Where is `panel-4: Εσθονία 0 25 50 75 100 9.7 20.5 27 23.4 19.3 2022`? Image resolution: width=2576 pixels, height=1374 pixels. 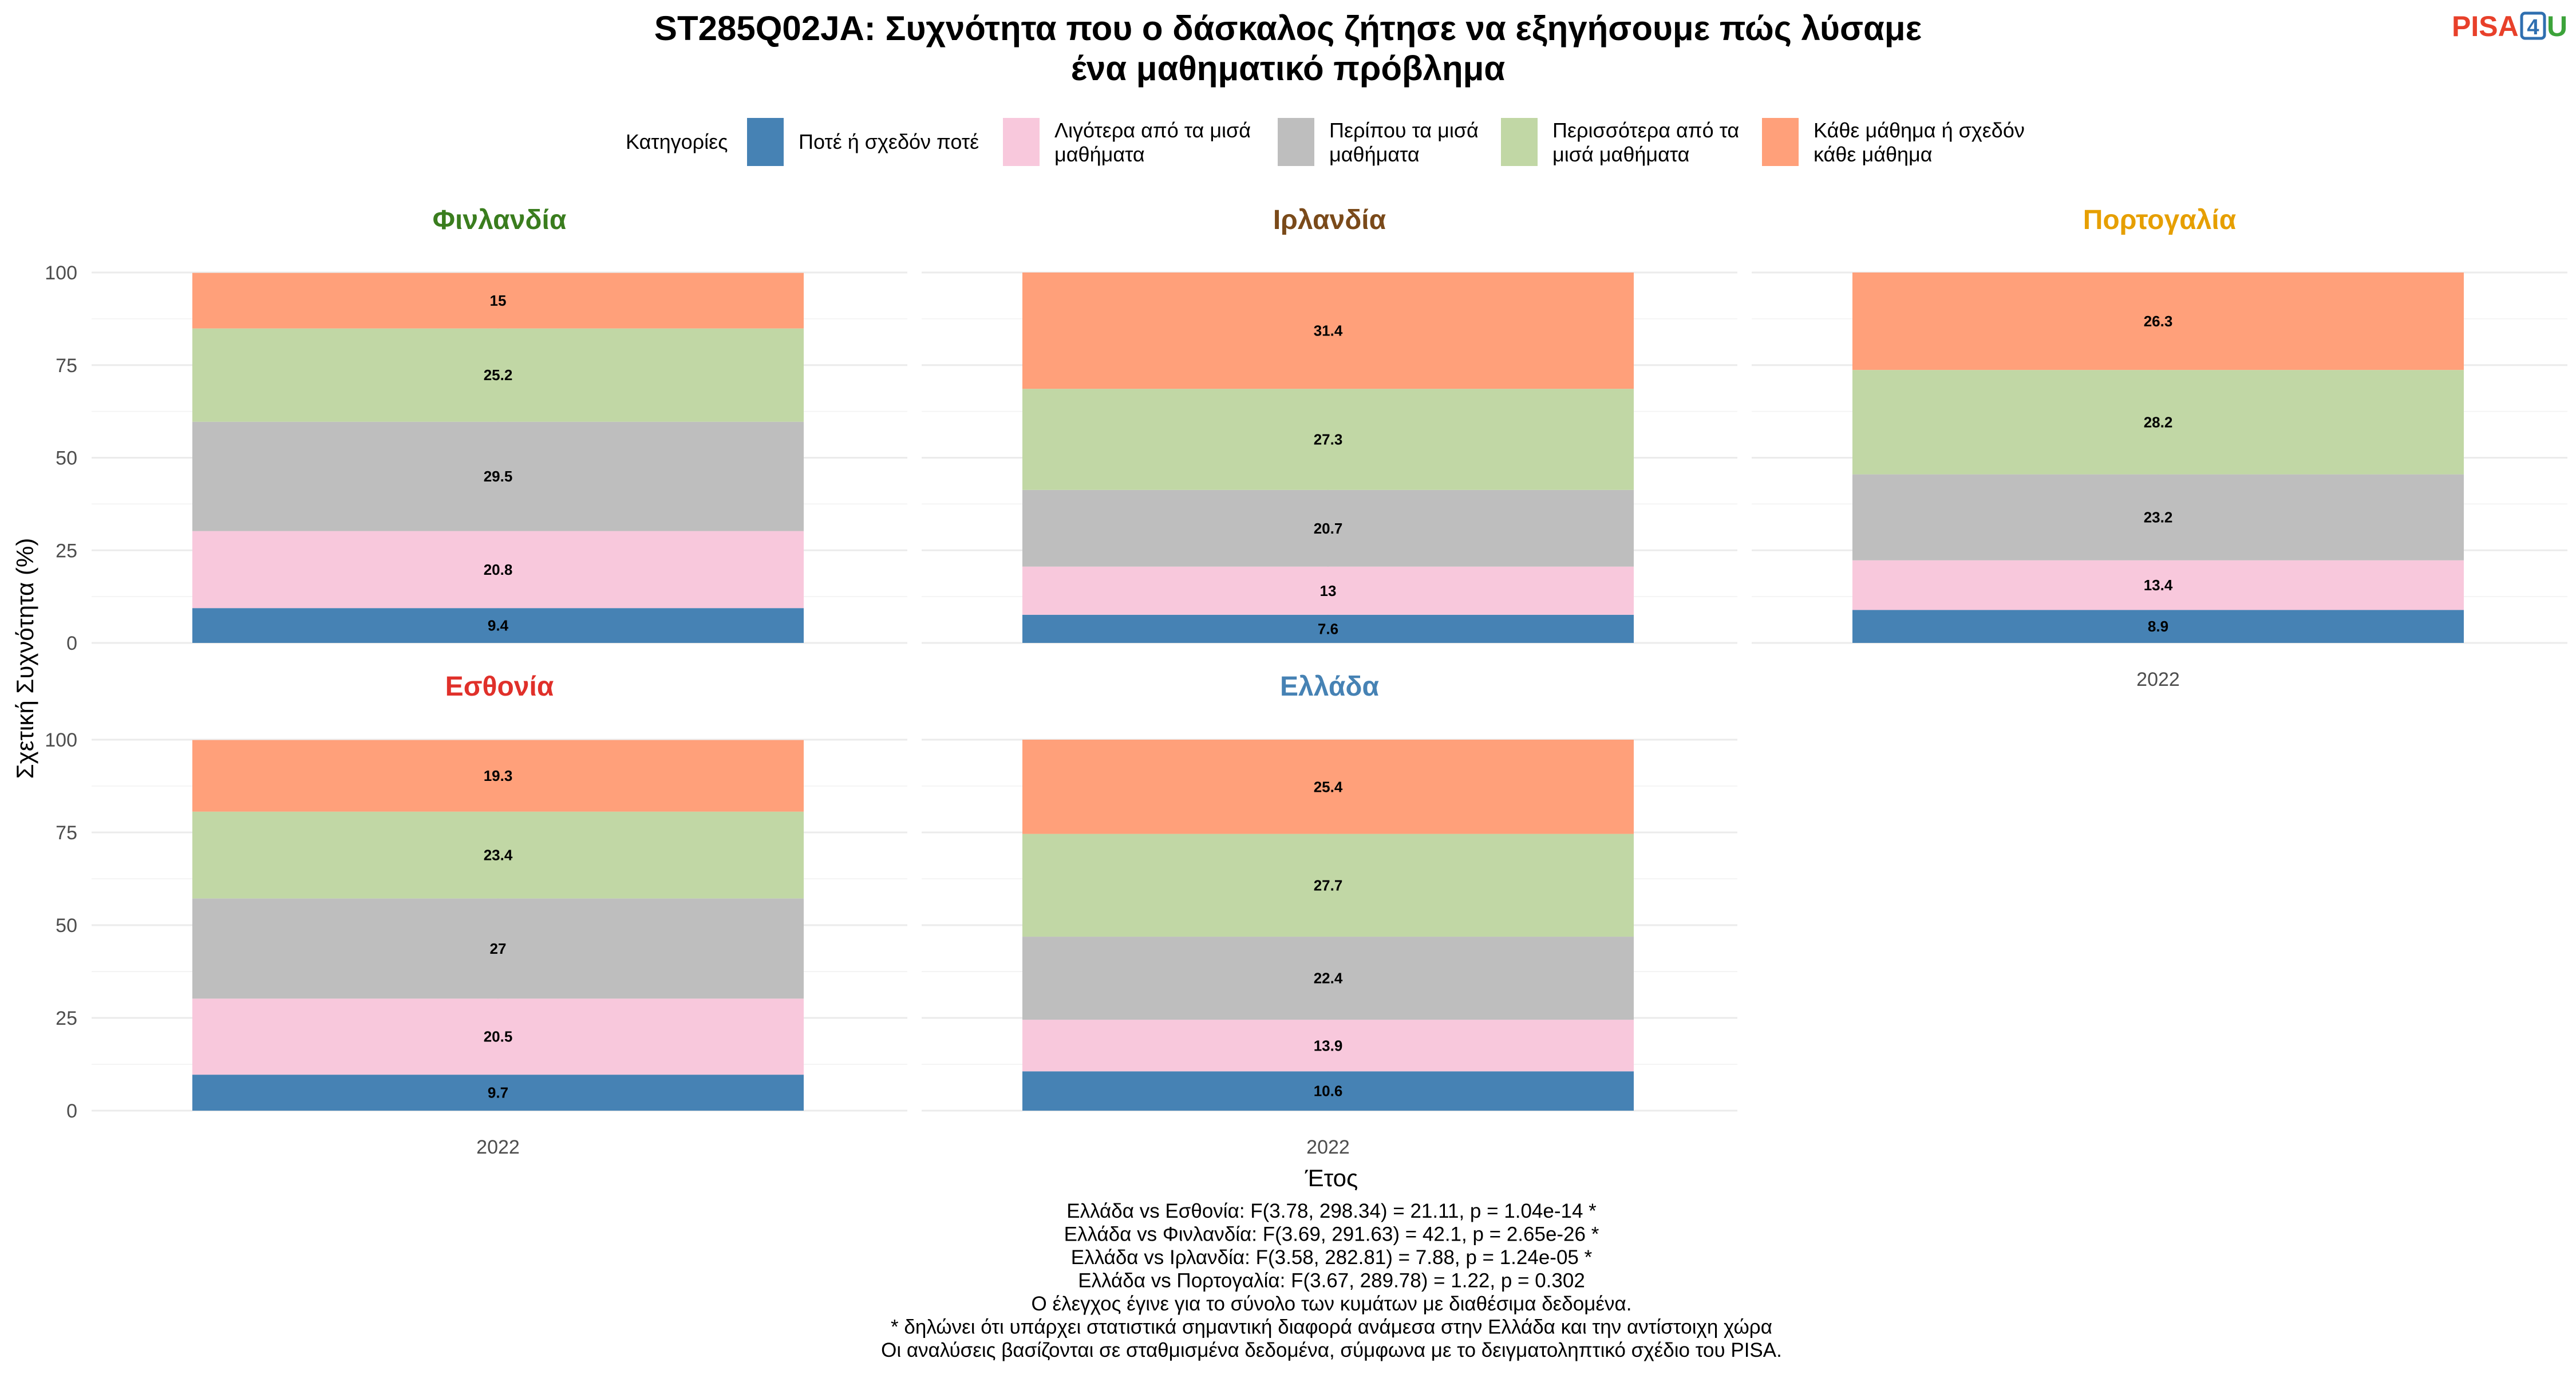
panel-4: Εσθονία 0 25 50 75 100 9.7 20.5 27 23.4 19.3 2022 is located at coordinates (476, 915).